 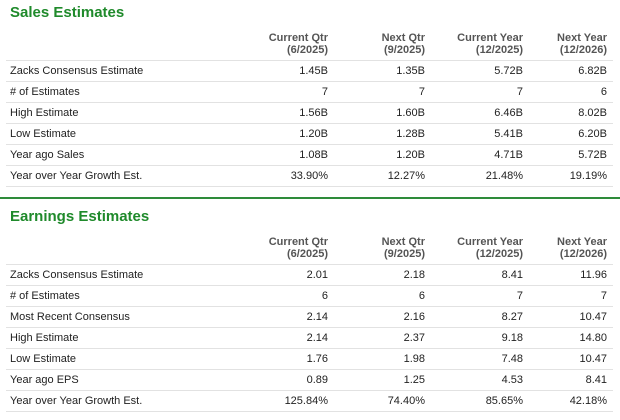 What do you see at coordinates (571, 71) in the screenshot?
I see `cell-value: 6.82B` at bounding box center [571, 71].